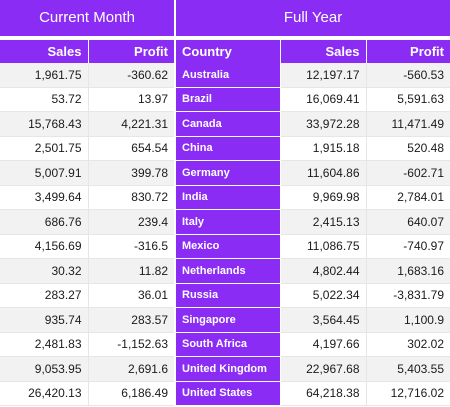 This screenshot has width=450, height=407. I want to click on sales-cell: 2,501.75, so click(44, 148).